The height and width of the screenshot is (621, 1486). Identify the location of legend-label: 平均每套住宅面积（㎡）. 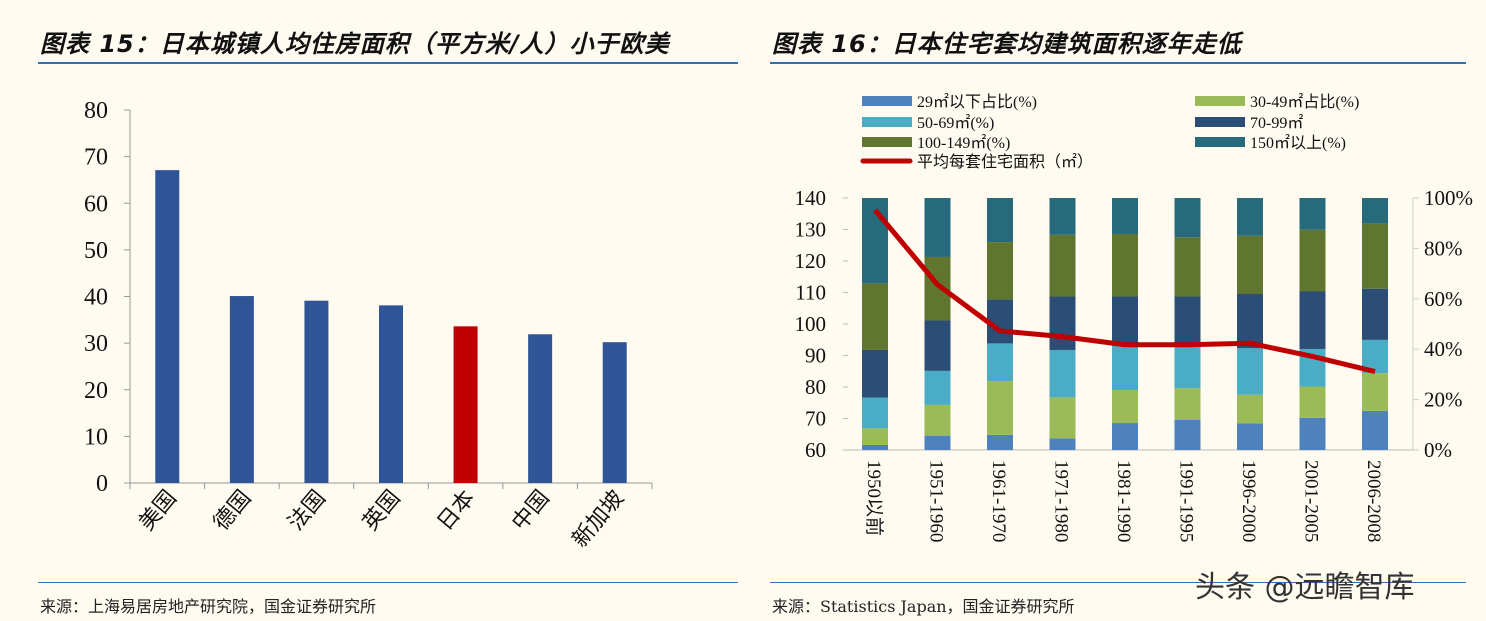
(1005, 162).